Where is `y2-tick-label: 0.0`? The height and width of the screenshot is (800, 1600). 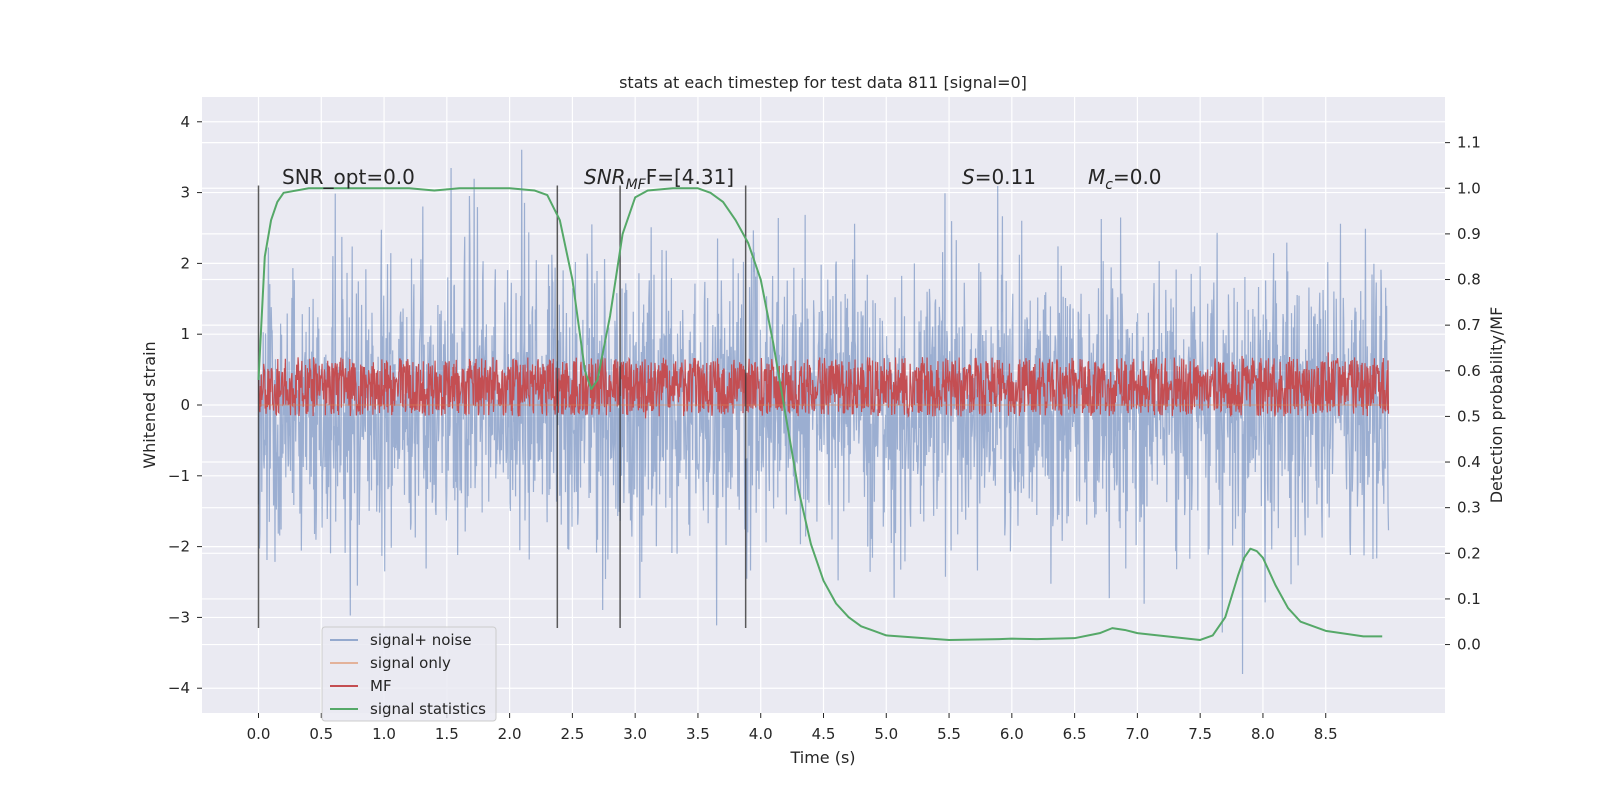
y2-tick-label: 0.0 is located at coordinates (1469, 645).